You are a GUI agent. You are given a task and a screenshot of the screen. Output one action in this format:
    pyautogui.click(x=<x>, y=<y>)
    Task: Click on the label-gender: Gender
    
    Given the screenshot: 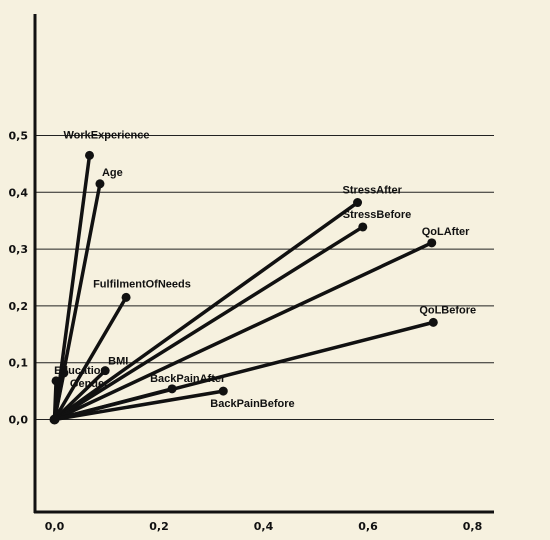 What is the action you would take?
    pyautogui.click(x=89, y=384)
    